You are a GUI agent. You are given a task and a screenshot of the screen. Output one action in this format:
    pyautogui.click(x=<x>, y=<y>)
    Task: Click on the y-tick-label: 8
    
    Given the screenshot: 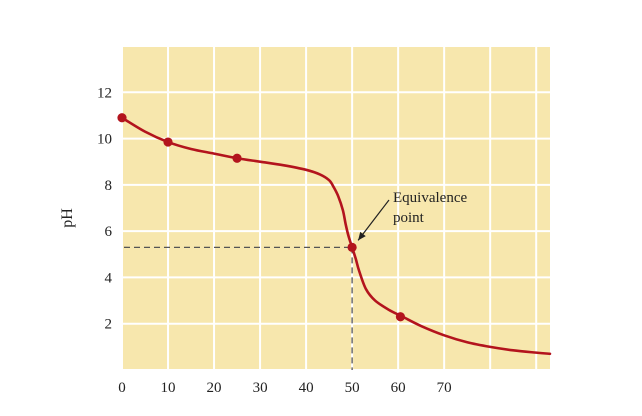 What is the action you would take?
    pyautogui.click(x=109, y=186)
    